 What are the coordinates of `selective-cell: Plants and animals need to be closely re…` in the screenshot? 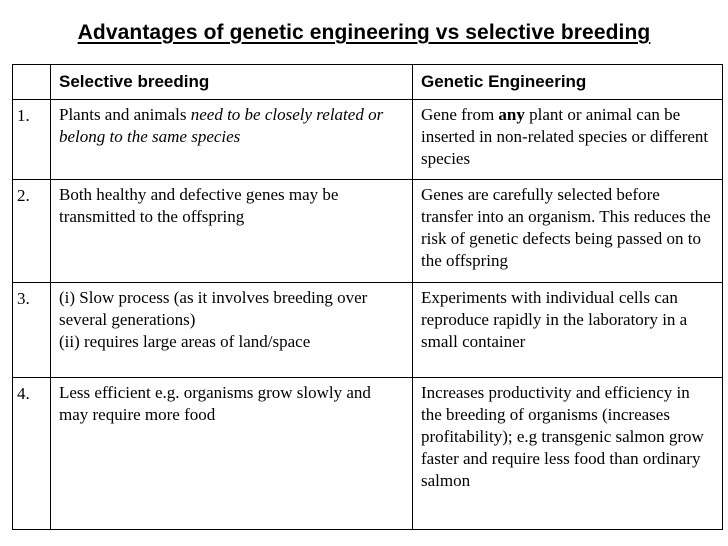 It's located at (231, 139).